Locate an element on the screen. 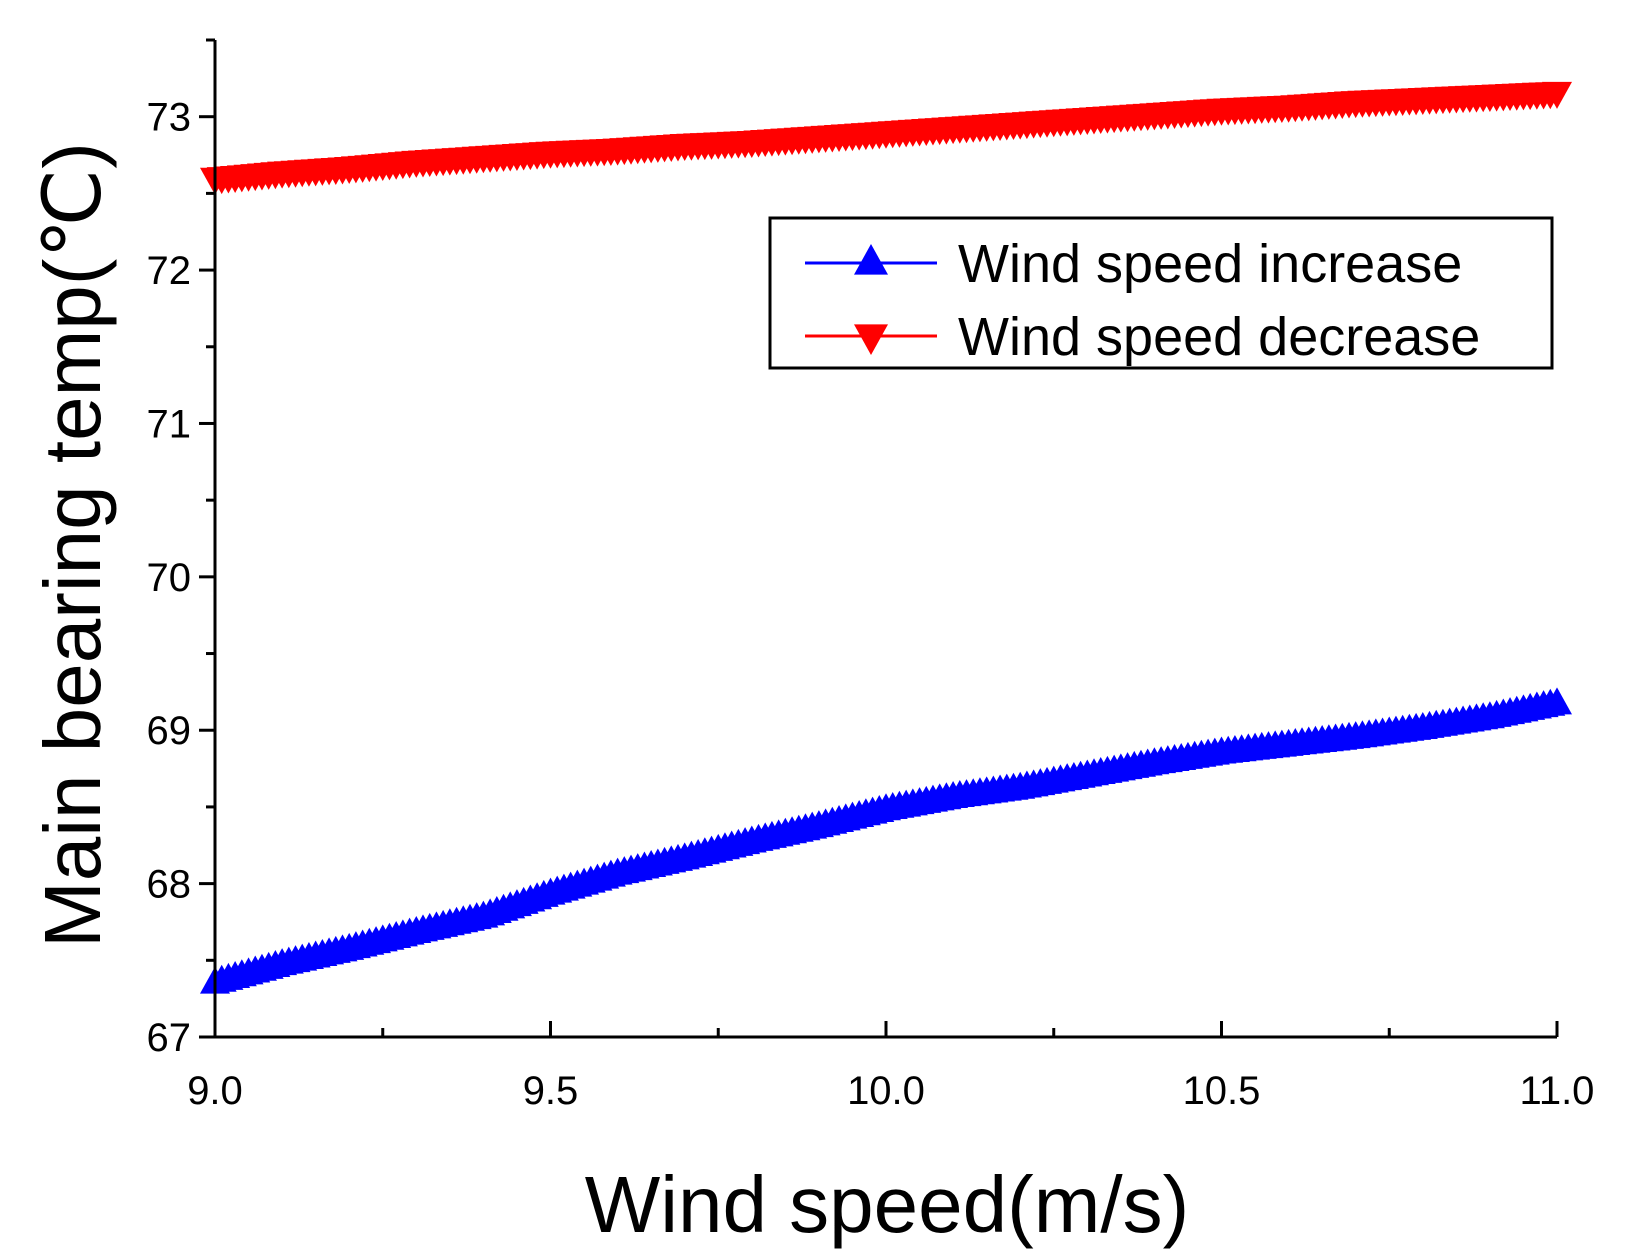  legend-box is located at coordinates (1161, 293).